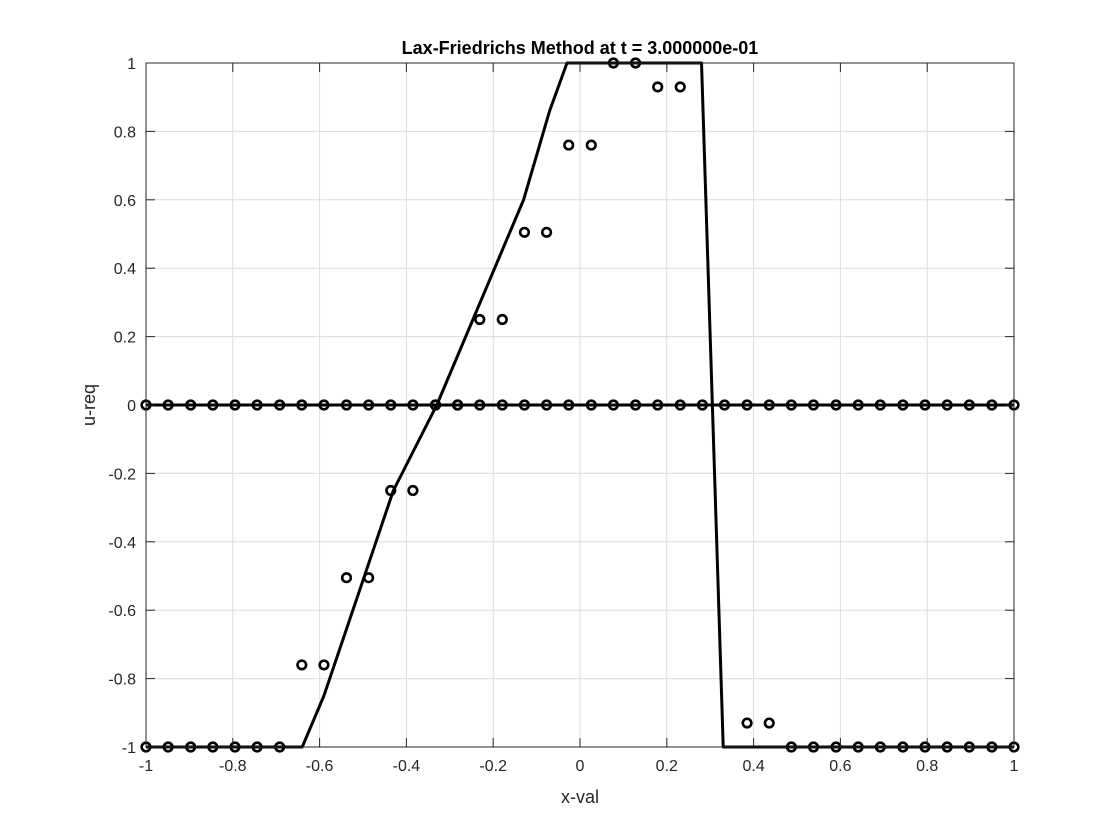 The image size is (1120, 840). Describe the element at coordinates (125, 338) in the screenshot. I see `y-tick-label: 0.2` at that location.